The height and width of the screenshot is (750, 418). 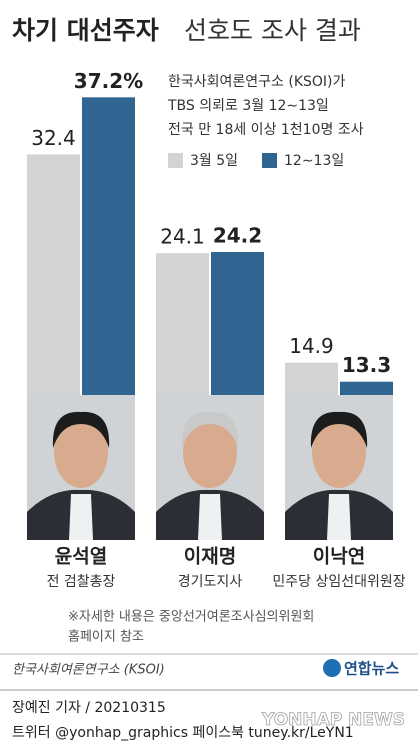 I want to click on chart-title: 차기 대선주자, so click(x=85, y=30).